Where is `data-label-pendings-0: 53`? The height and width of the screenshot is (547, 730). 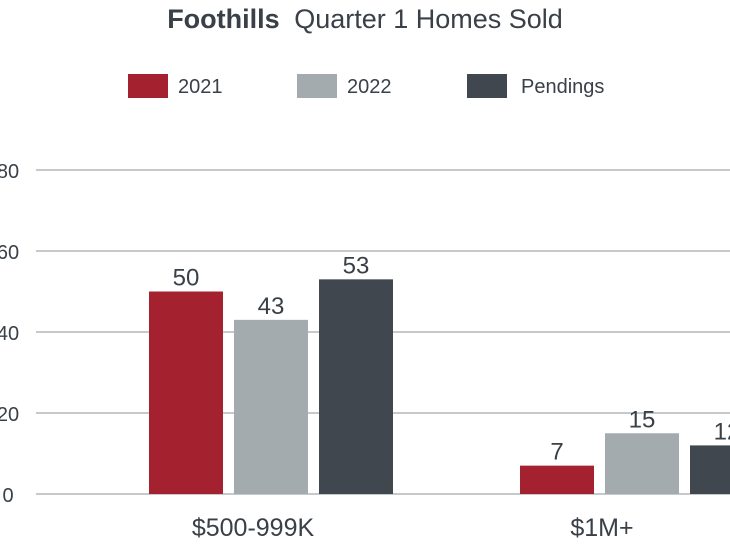
data-label-pendings-0: 53 is located at coordinates (356, 265).